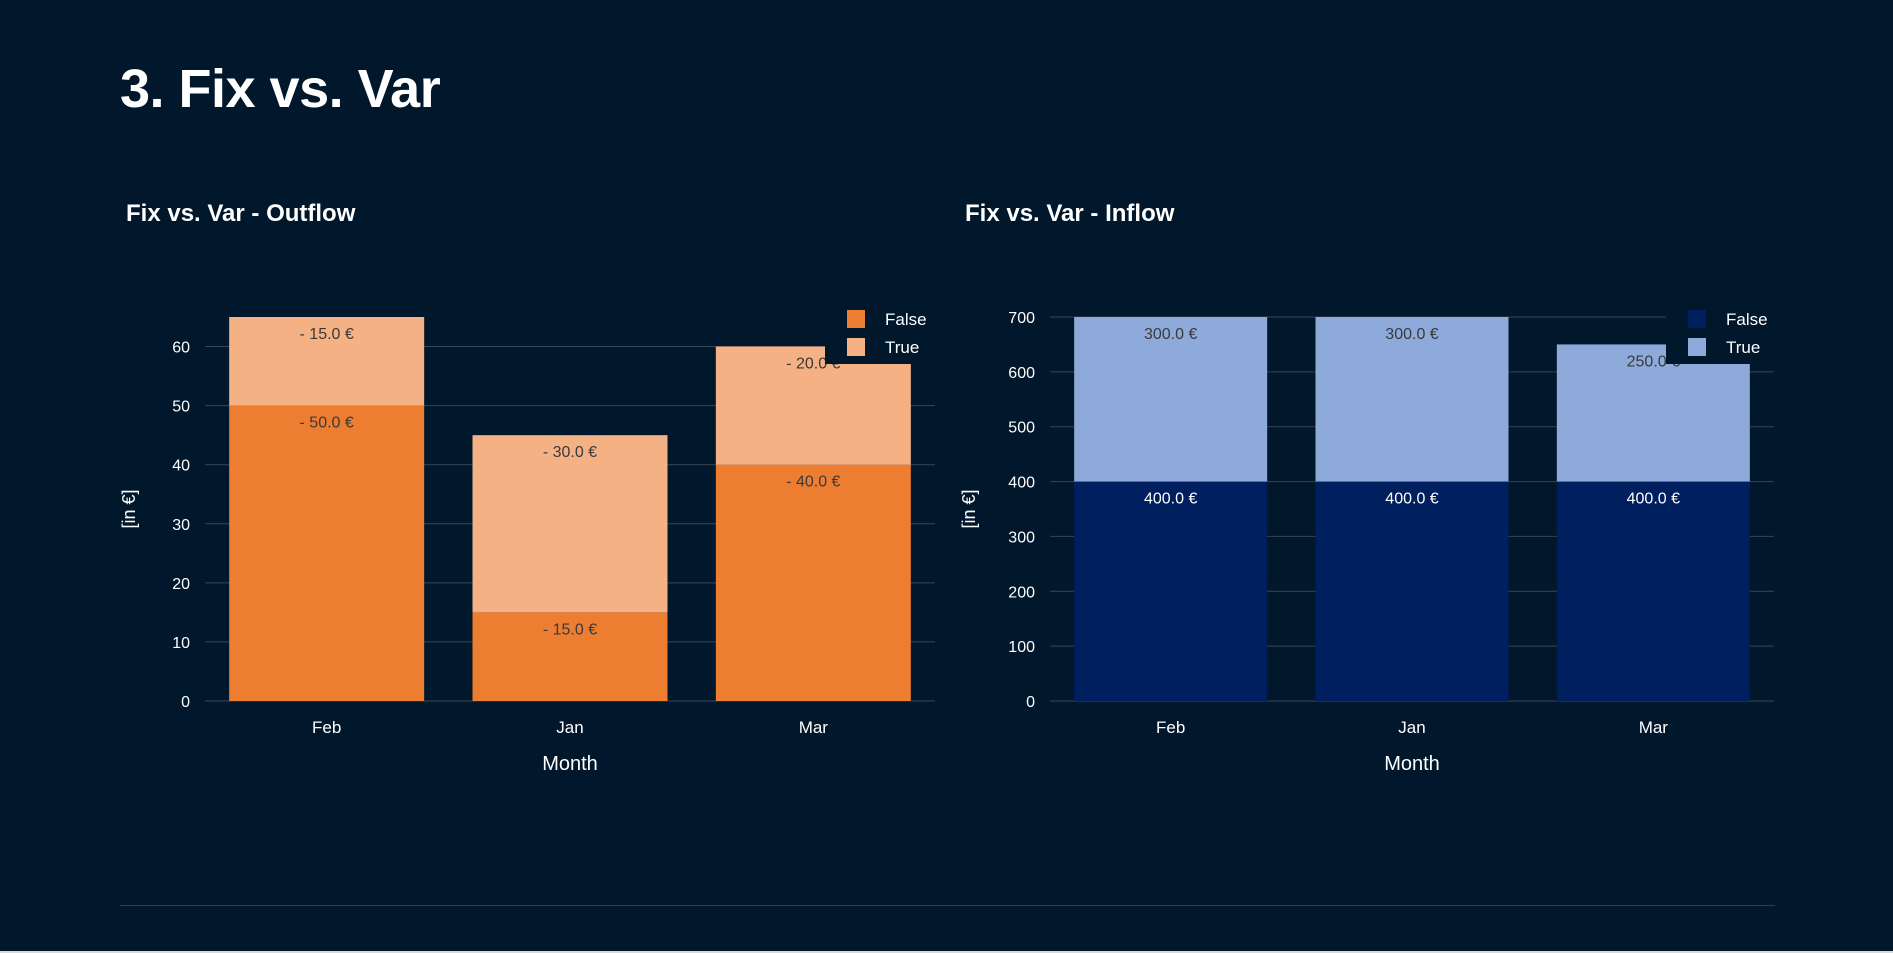 The image size is (1893, 953). What do you see at coordinates (1021, 428) in the screenshot?
I see `inflow-y-tick-label: 500` at bounding box center [1021, 428].